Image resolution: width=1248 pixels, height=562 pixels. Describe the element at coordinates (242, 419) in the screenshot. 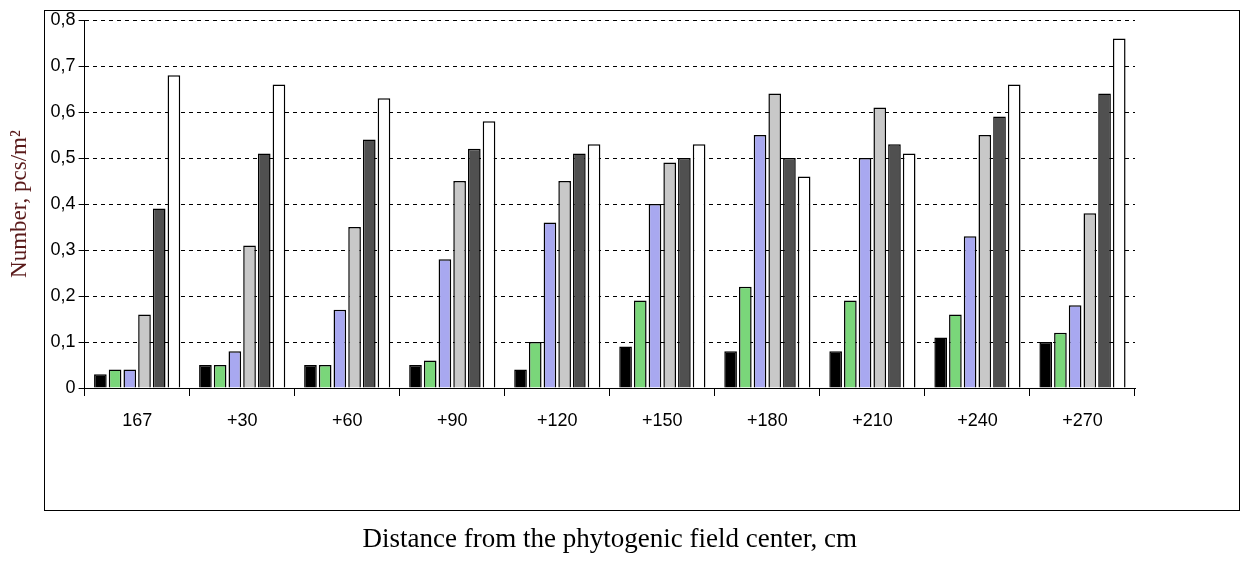

I see `x-tick-label: +30` at that location.